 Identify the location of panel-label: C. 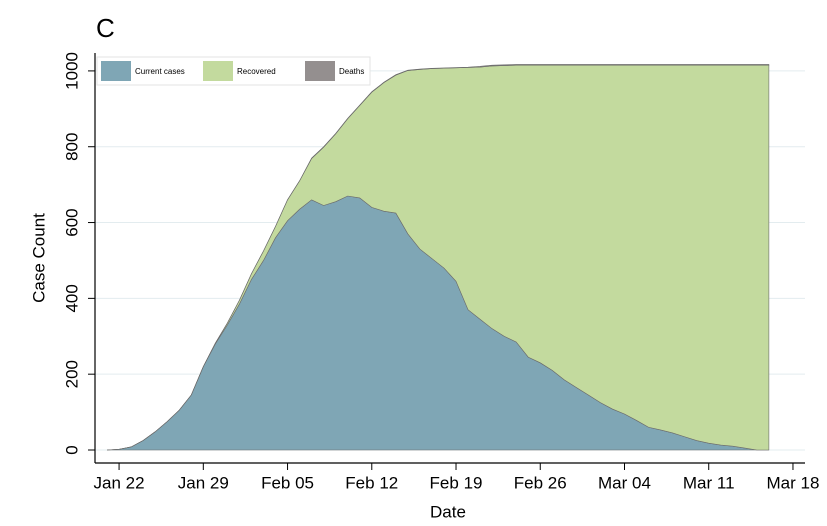
(105, 28).